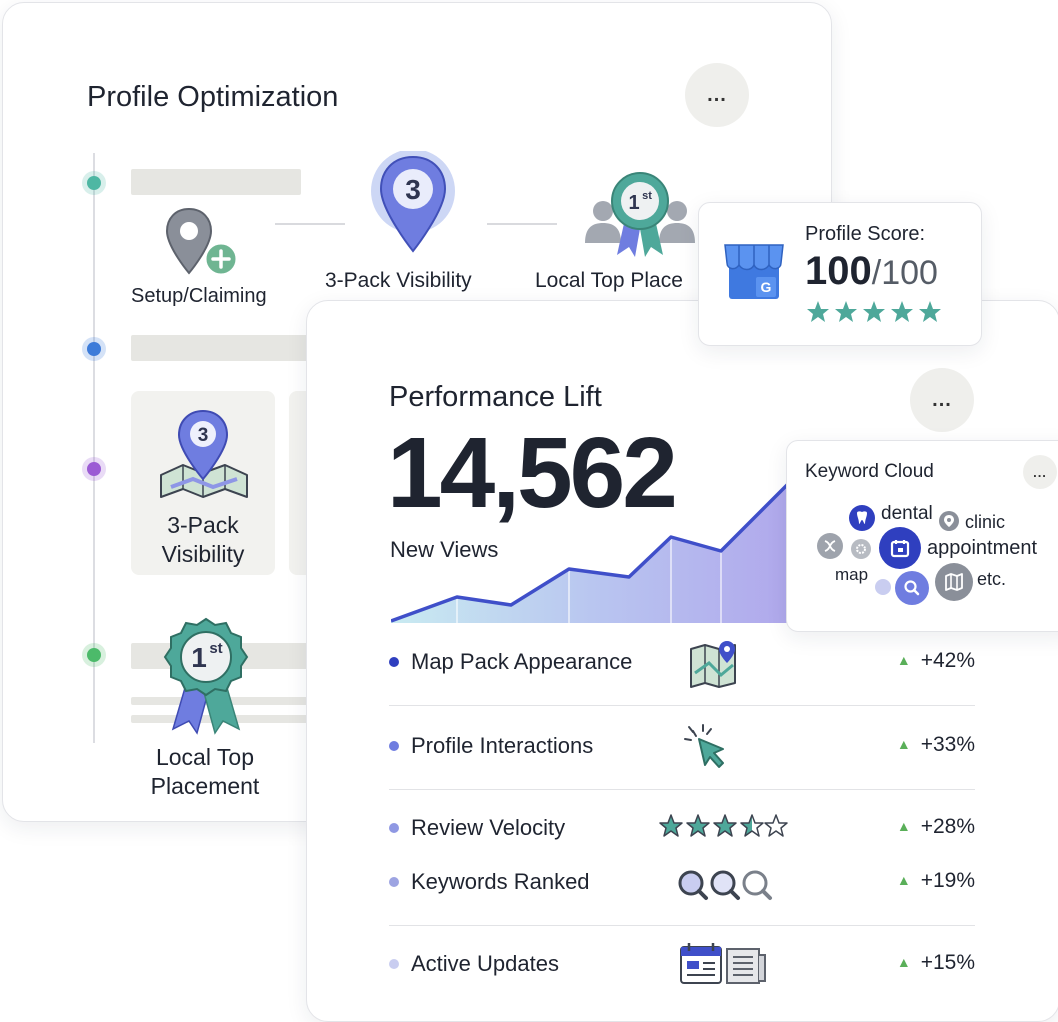  I want to click on metric-row-interactions: Profile Interactions ▲ +33%, so click(682, 748).